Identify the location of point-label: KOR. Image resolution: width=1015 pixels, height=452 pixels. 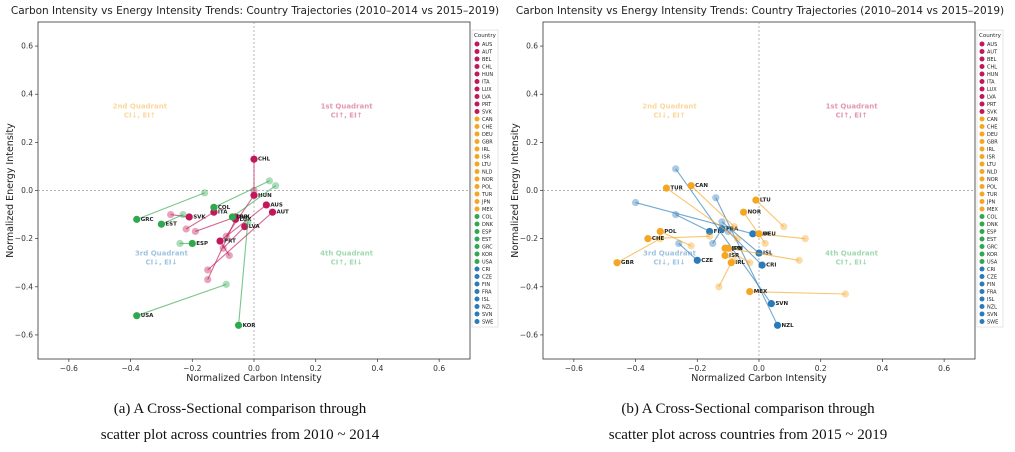
(250, 326).